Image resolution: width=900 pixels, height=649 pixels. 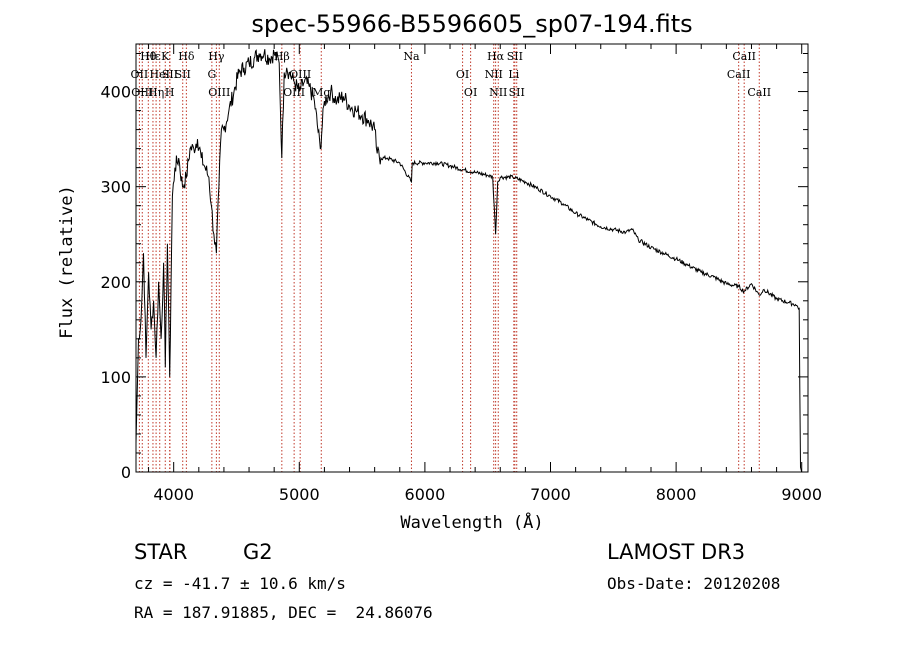 What do you see at coordinates (67, 262) in the screenshot?
I see `y-axis-label: Flux (relative)` at bounding box center [67, 262].